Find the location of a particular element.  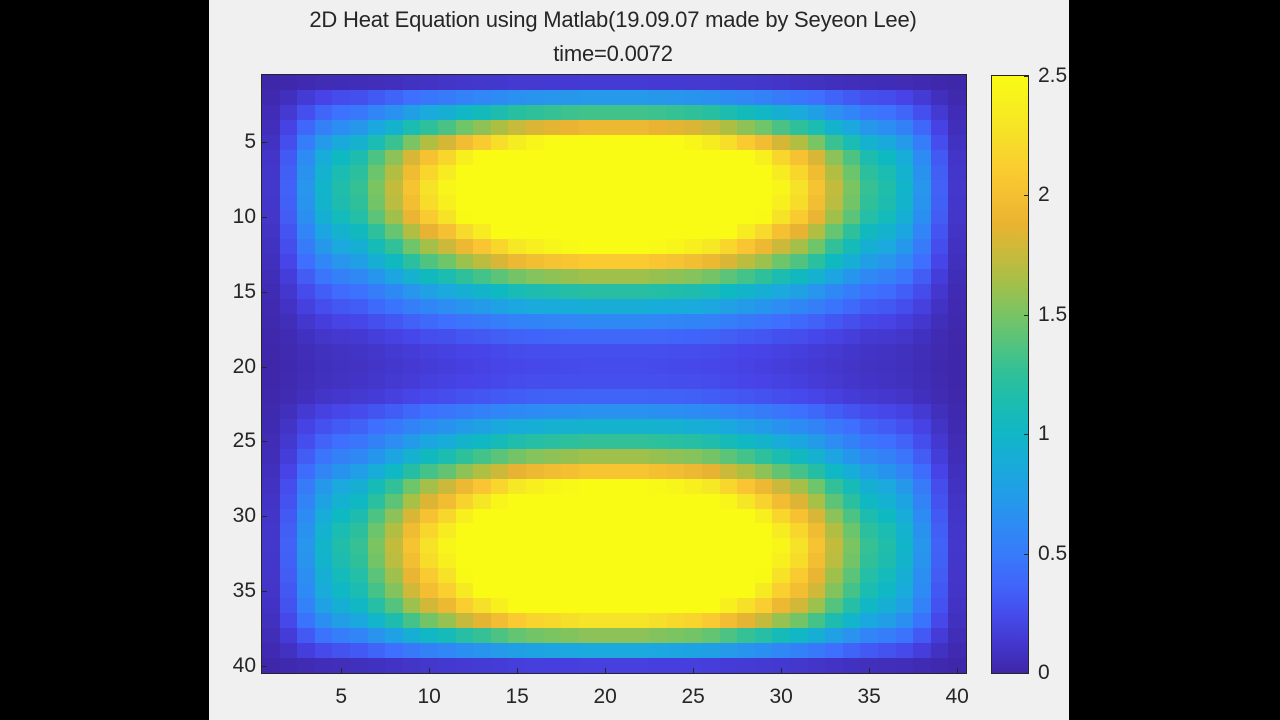

x-tick-mark is located at coordinates (870, 670).